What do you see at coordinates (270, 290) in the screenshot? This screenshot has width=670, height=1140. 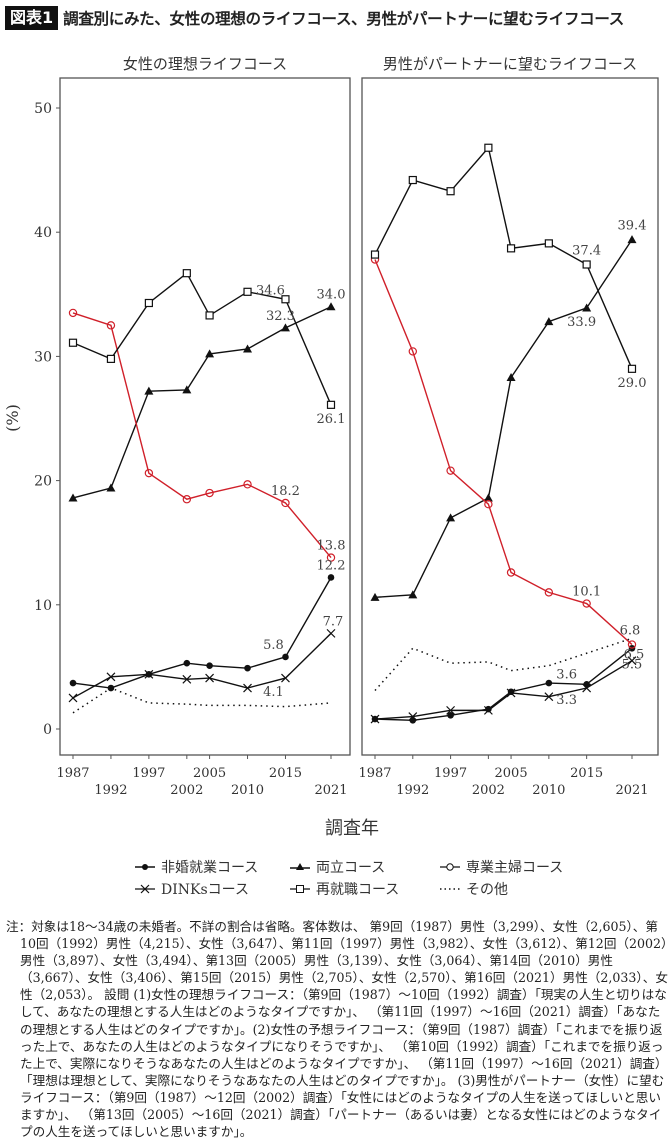 I see `data-label: 34.6` at bounding box center [270, 290].